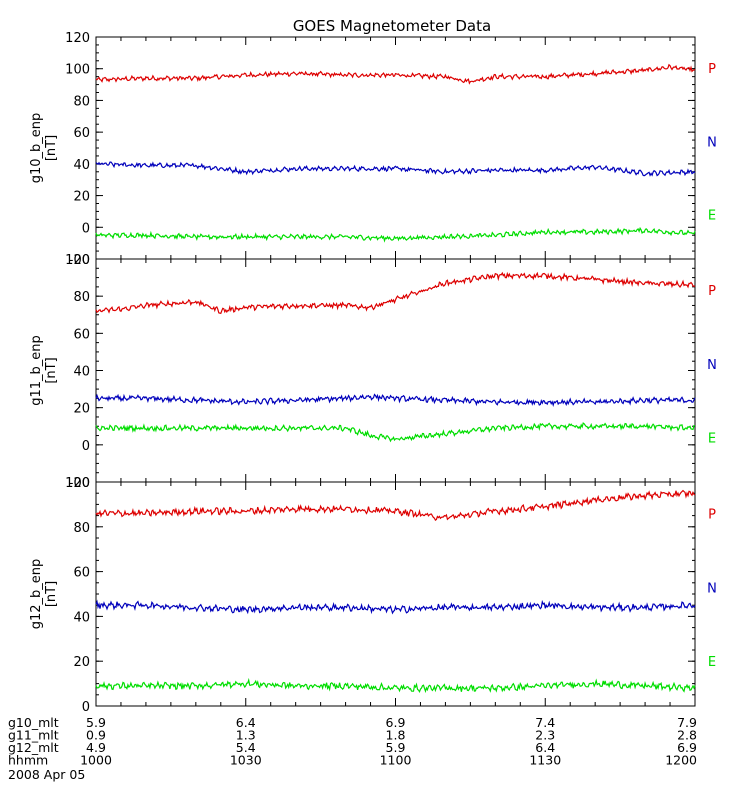 This screenshot has width=750, height=800. What do you see at coordinates (246, 747) in the screenshot?
I see `x-row-value: 5.4` at bounding box center [246, 747].